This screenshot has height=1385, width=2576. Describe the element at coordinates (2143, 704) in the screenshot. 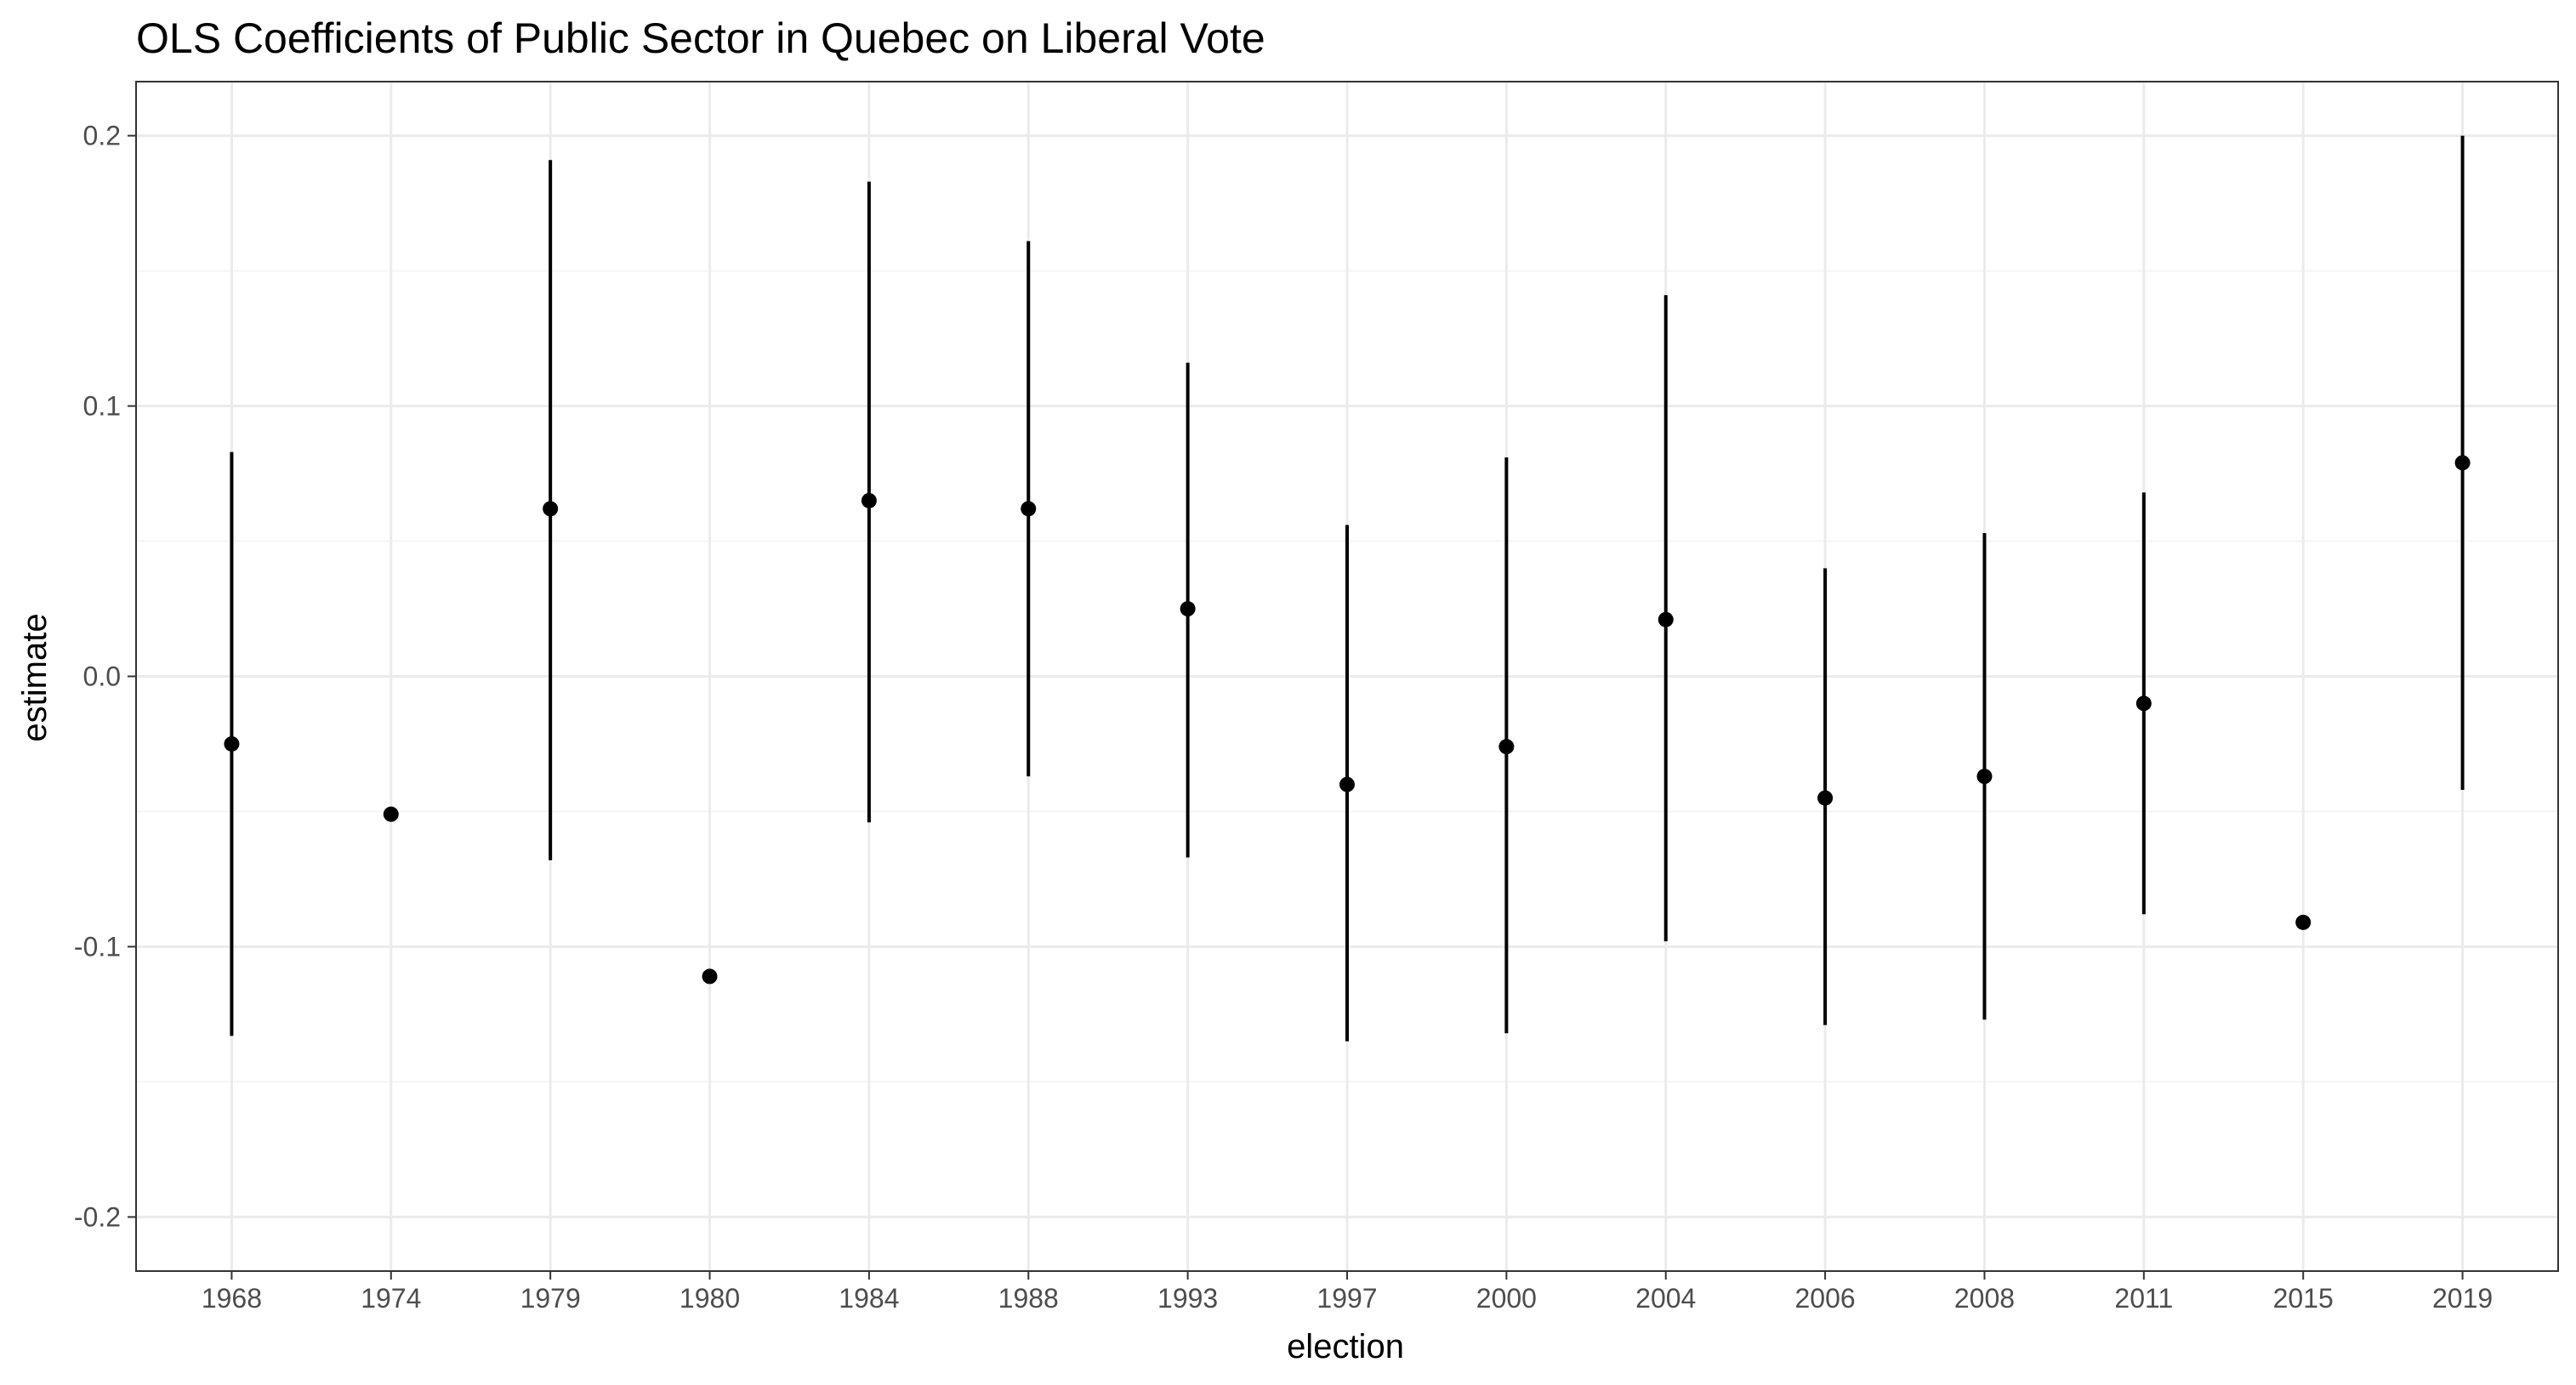

I see `point-2011` at that location.